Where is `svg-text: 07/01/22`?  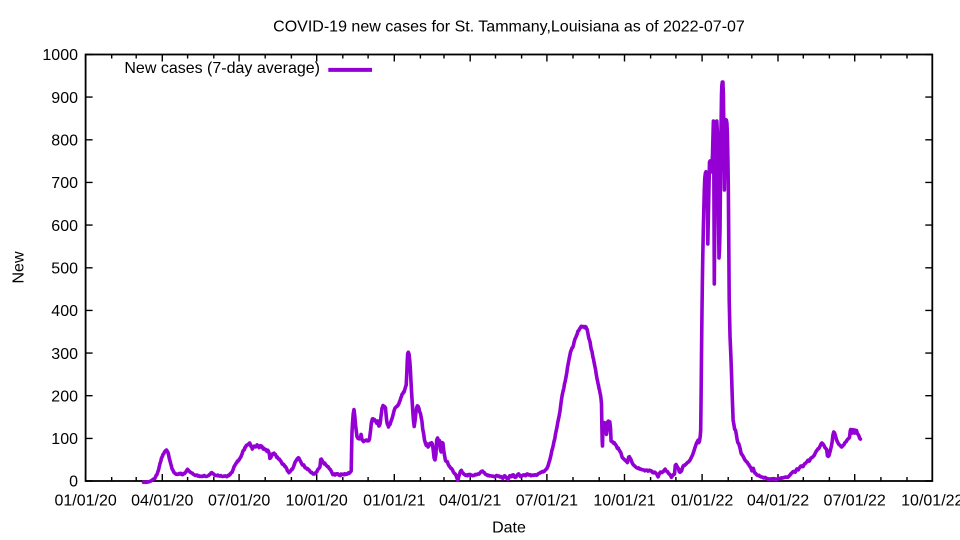
svg-text: 07/01/22 is located at coordinates (855, 501).